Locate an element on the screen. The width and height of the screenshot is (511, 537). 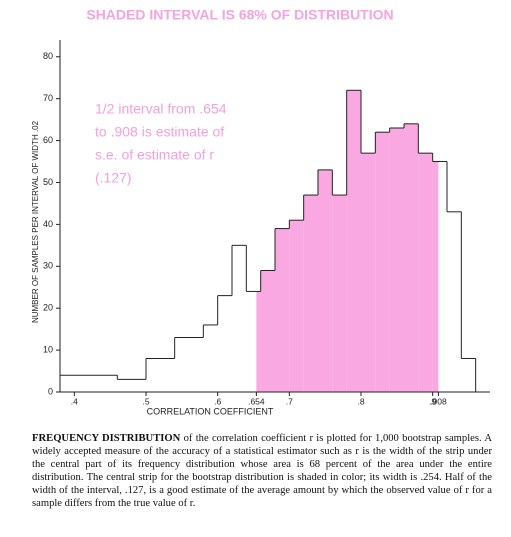
y-tick-label: 70 is located at coordinates (48, 98).